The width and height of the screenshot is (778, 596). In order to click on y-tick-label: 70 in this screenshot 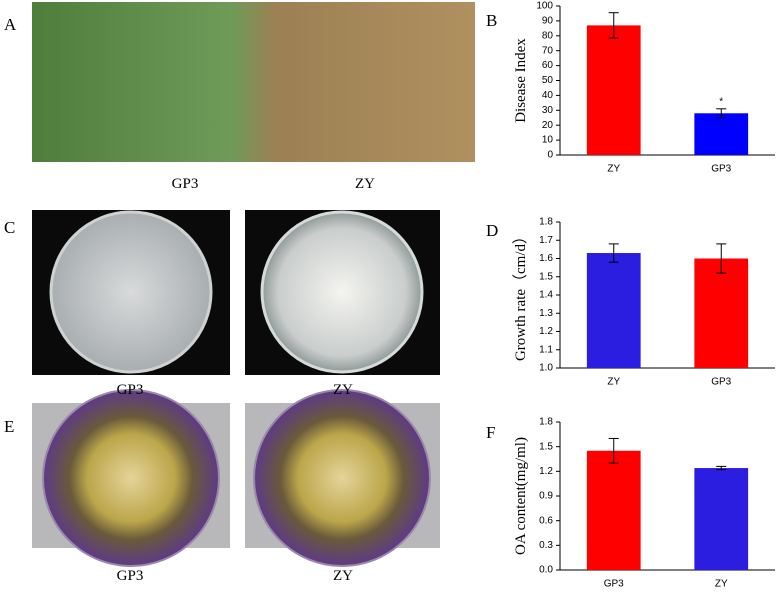, I will do `click(548, 50)`.